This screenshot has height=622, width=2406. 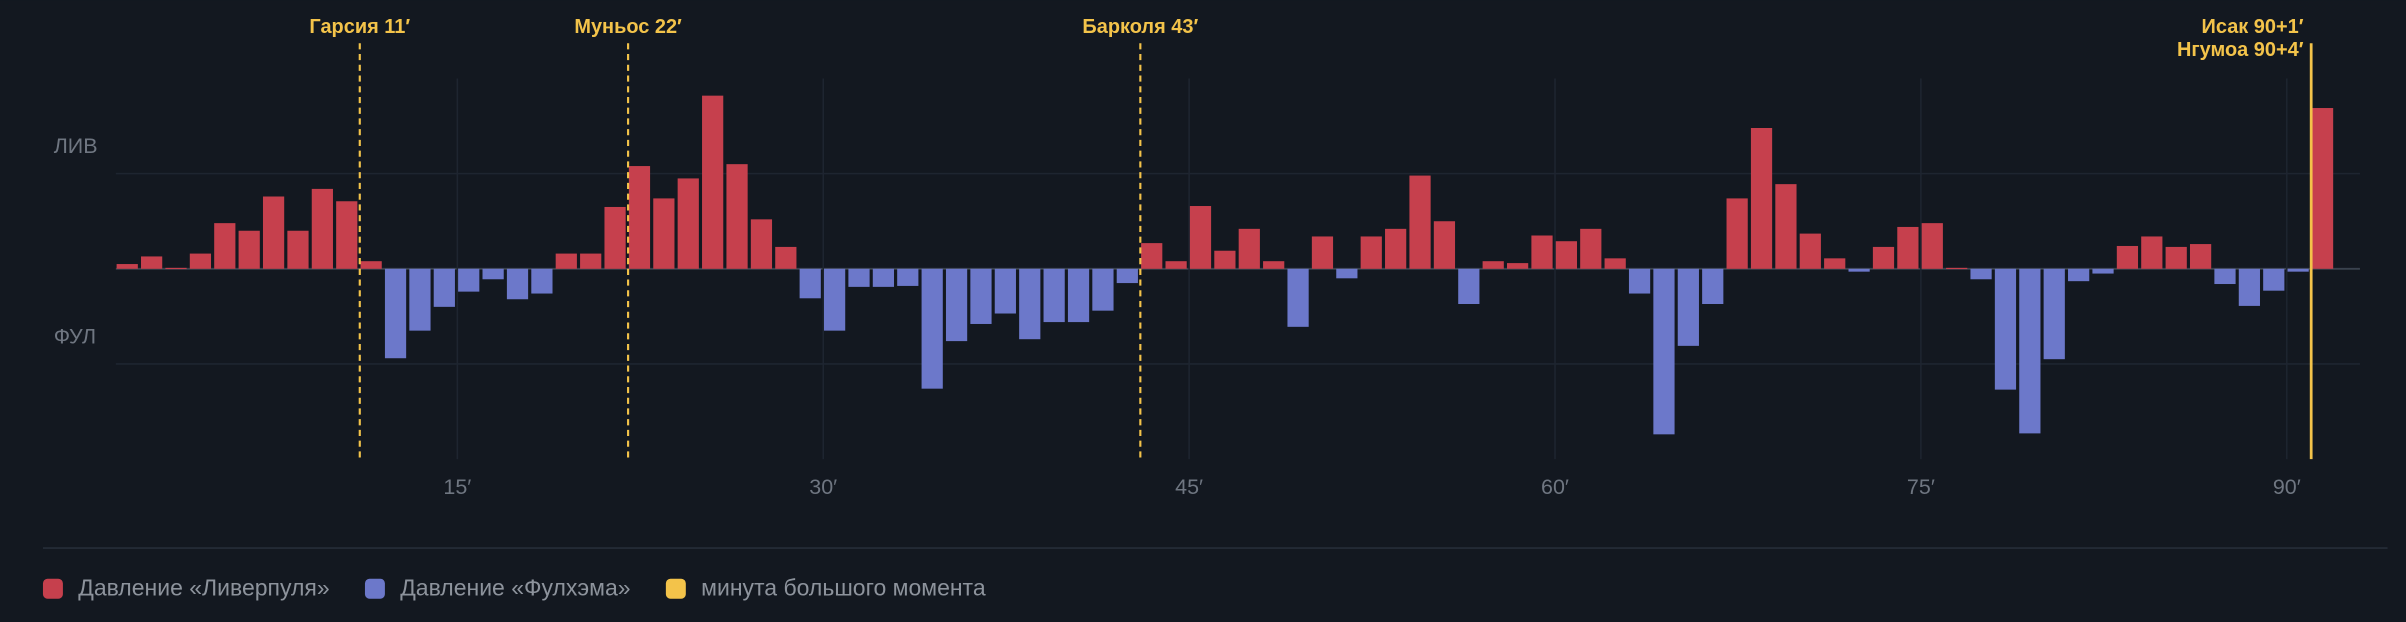 What do you see at coordinates (2240, 50) in the screenshot?
I see `event-label: Нгумоа 90+4′` at bounding box center [2240, 50].